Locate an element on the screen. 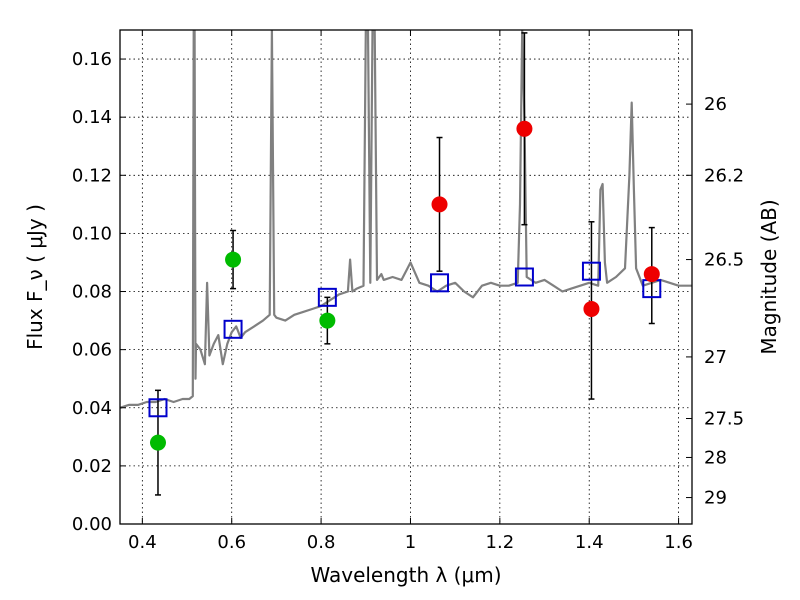 Image resolution: width=800 pixels, height=600 pixels. x-tick-label: 1.4 is located at coordinates (589, 542).